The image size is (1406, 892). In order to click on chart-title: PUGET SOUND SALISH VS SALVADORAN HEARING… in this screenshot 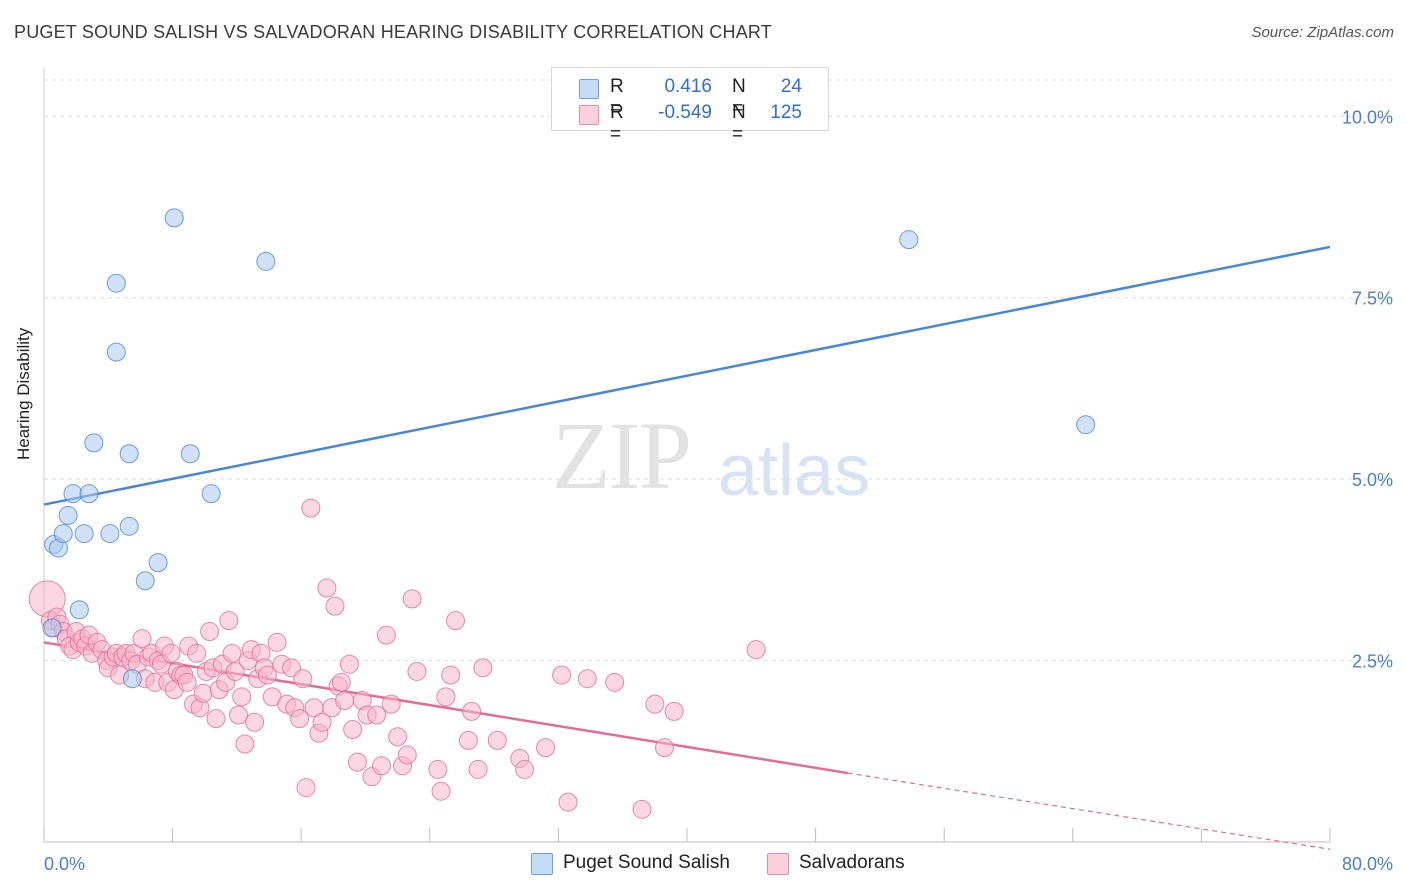, I will do `click(393, 32)`.